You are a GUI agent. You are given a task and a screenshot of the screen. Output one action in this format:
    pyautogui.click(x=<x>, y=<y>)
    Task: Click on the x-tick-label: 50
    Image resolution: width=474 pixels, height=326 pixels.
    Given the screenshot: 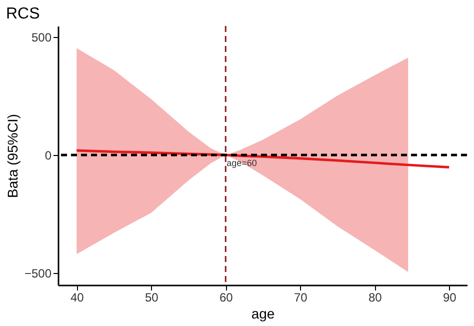 What is the action you would take?
    pyautogui.click(x=151, y=297)
    